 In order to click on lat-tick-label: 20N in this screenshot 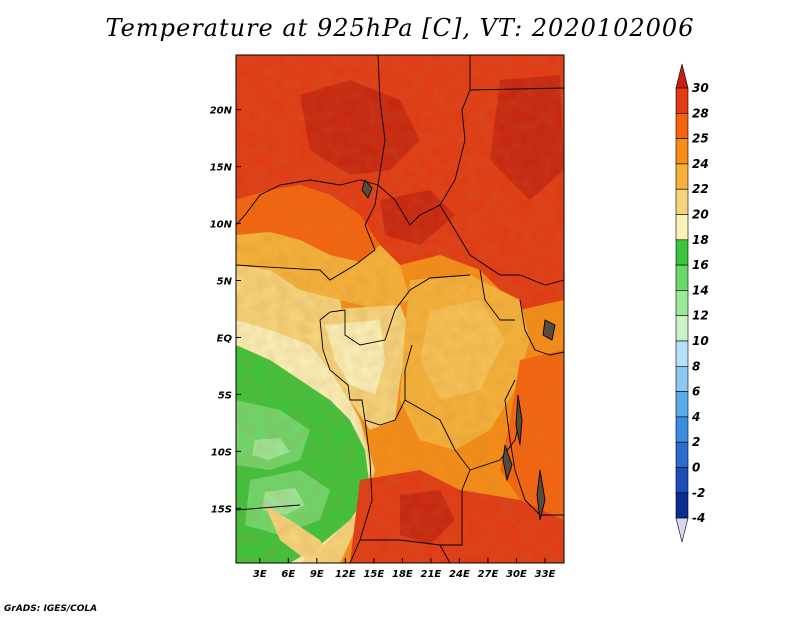, I will do `click(221, 111)`.